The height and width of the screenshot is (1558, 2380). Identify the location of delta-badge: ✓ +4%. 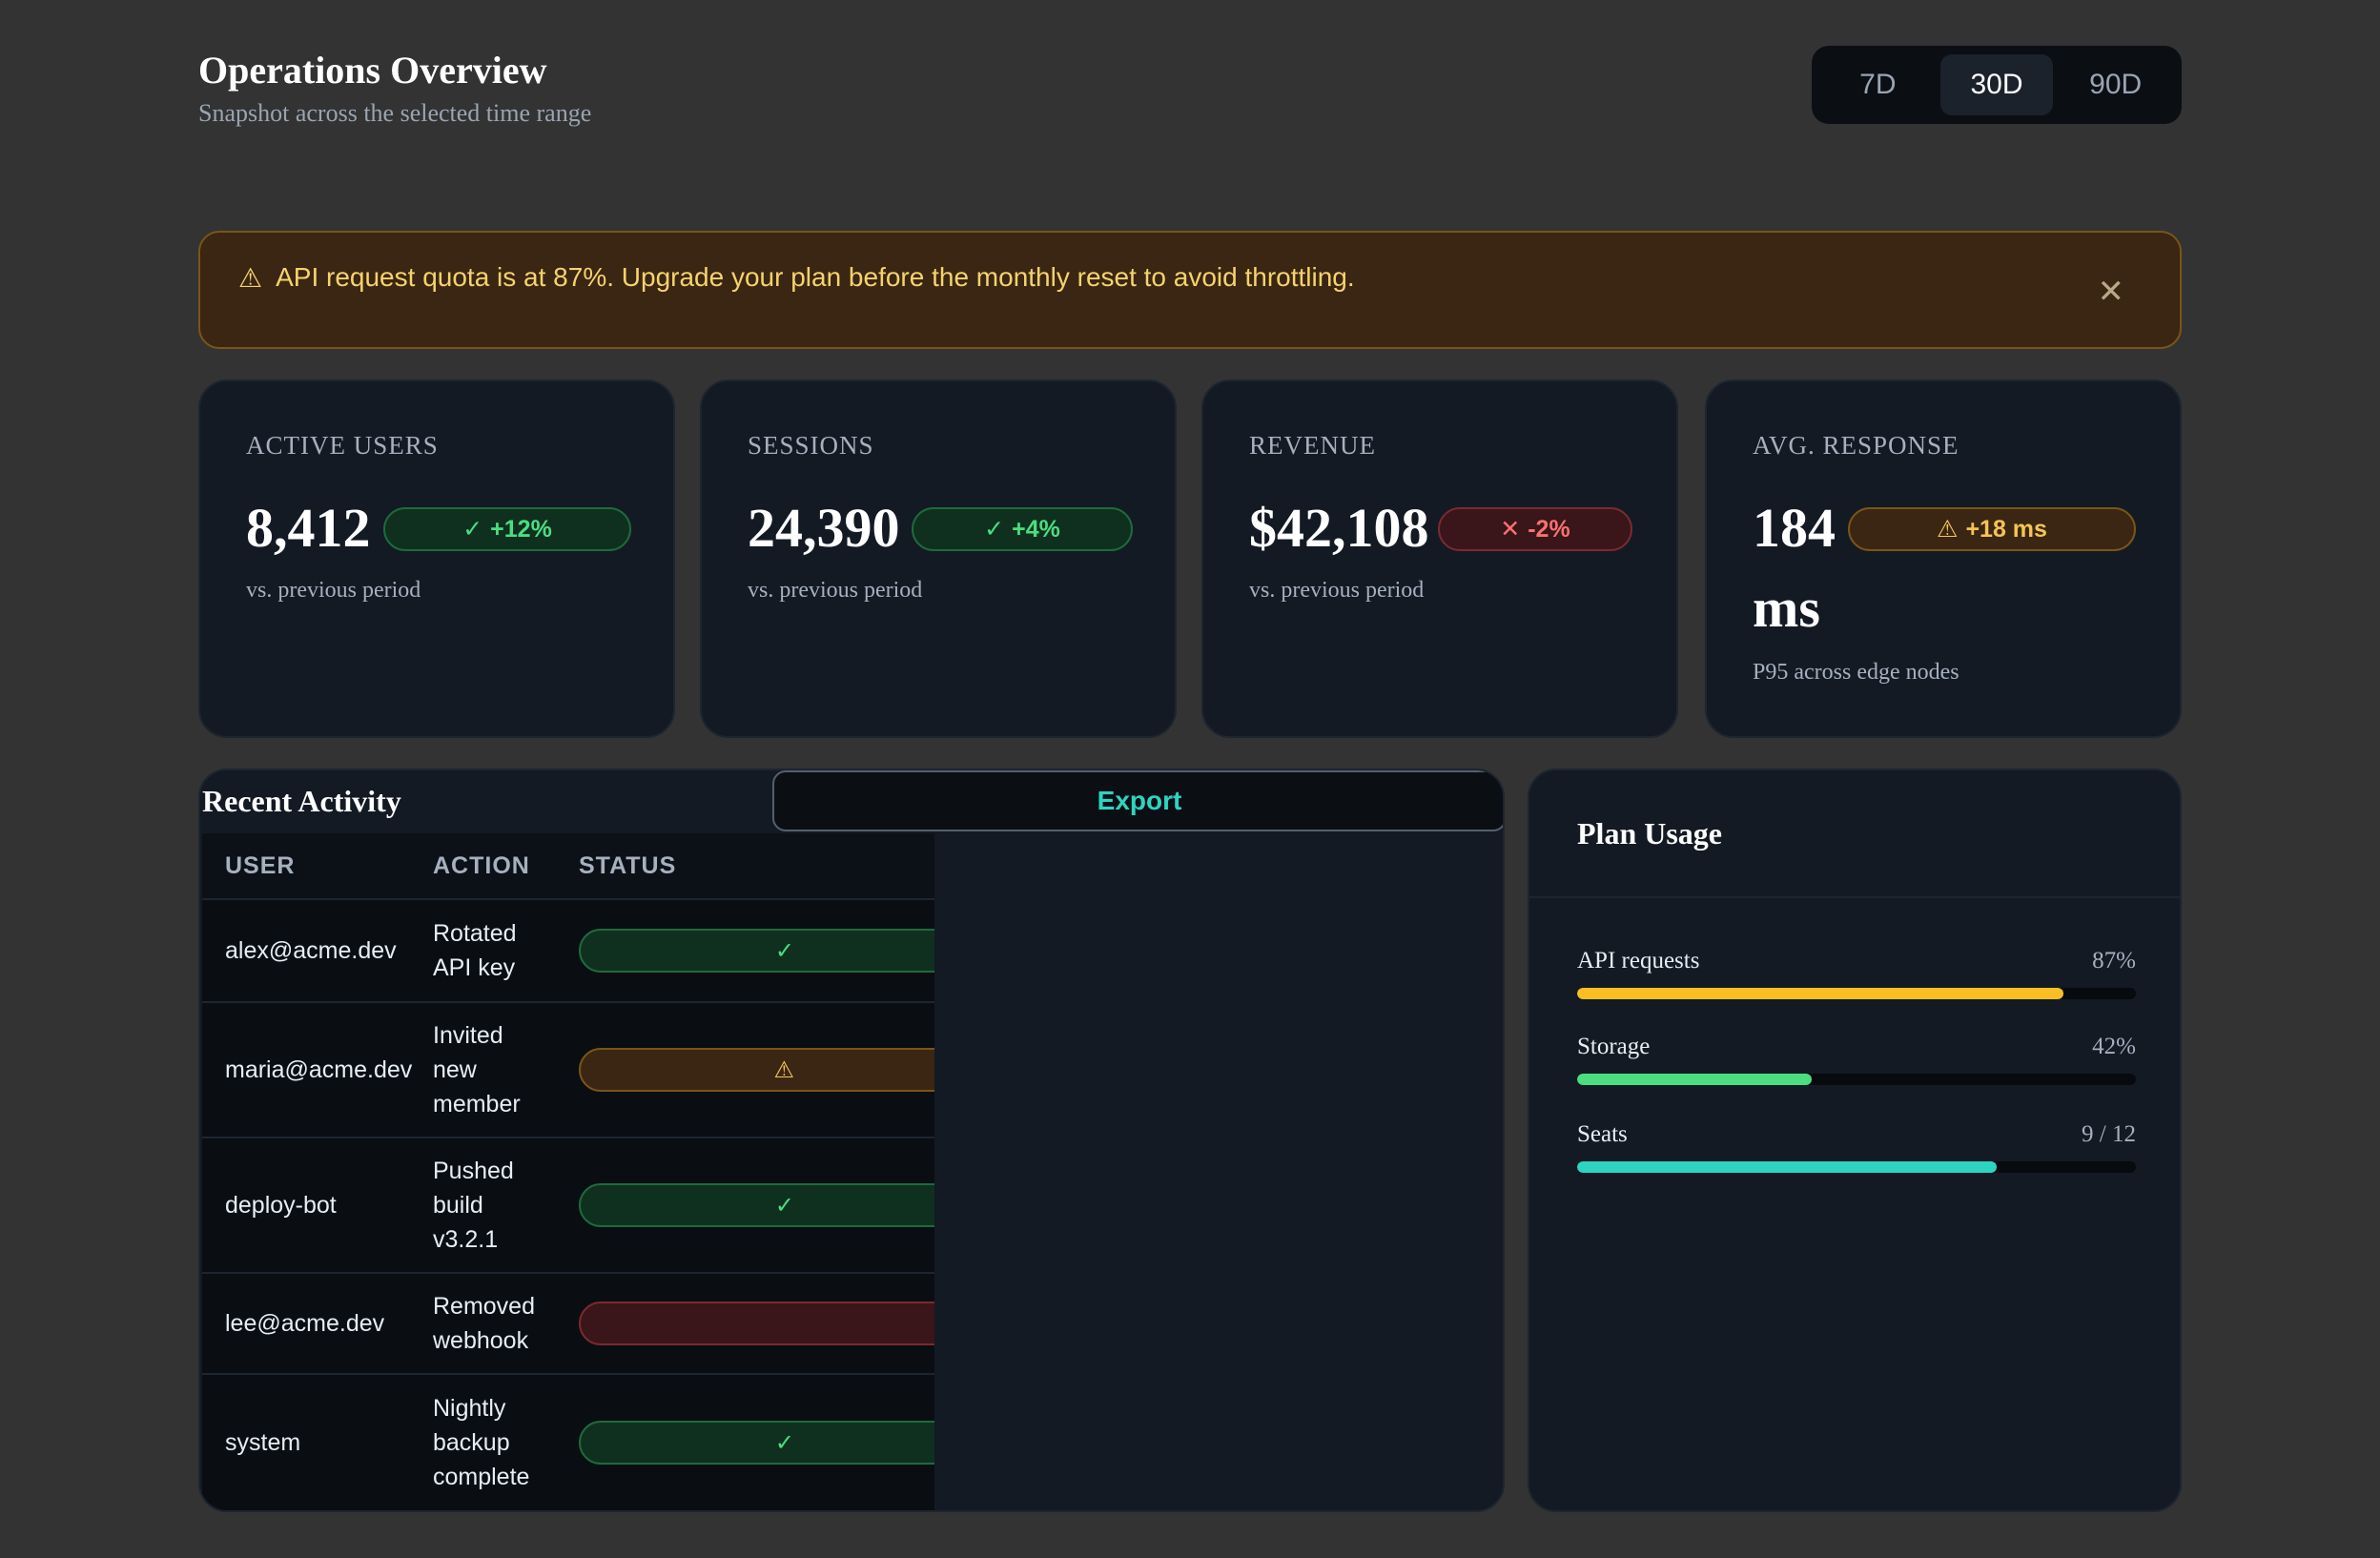
(1023, 529).